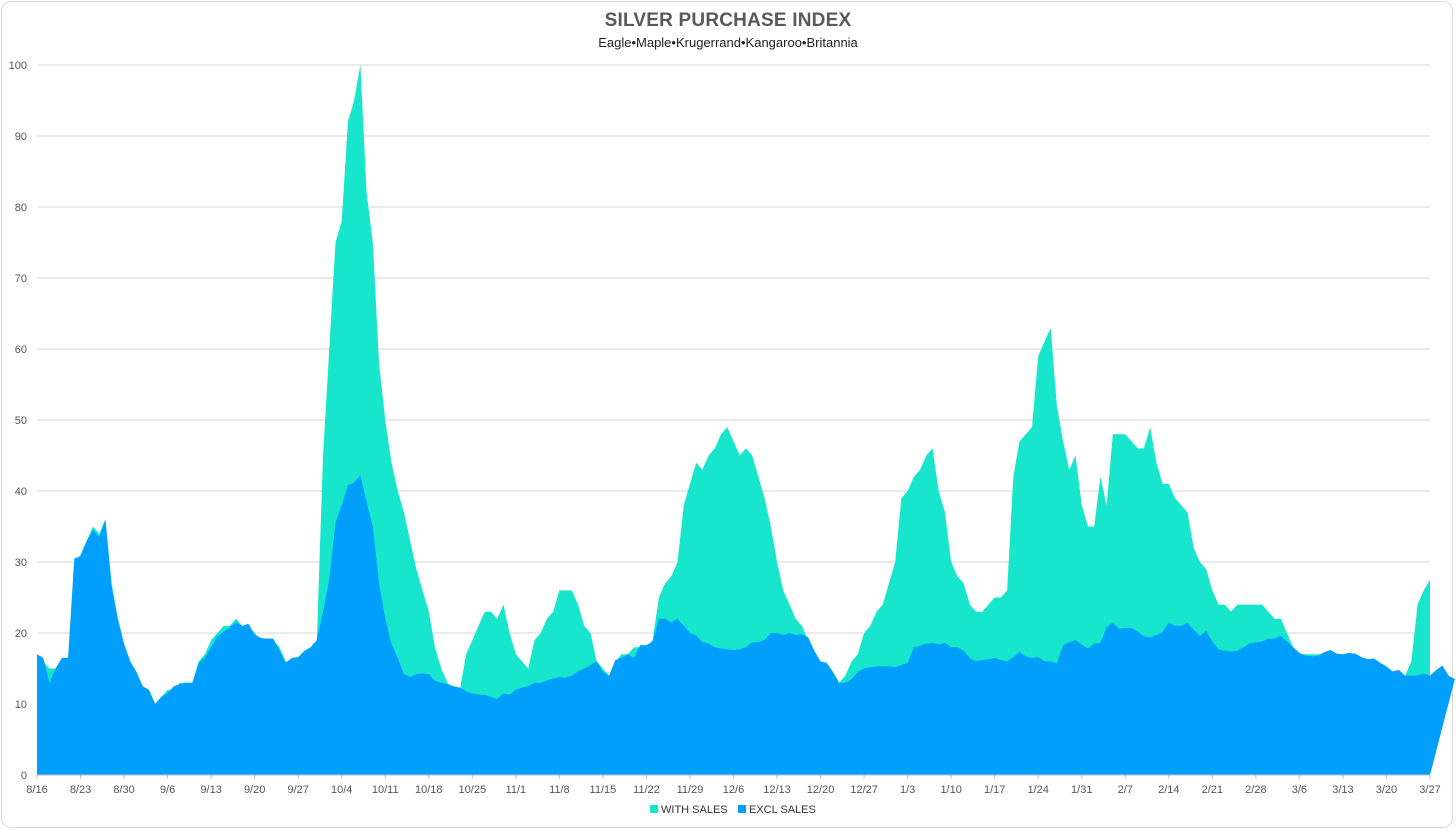 The height and width of the screenshot is (831, 1456). Describe the element at coordinates (516, 790) in the screenshot. I see `x-tick-label: 11/1` at that location.